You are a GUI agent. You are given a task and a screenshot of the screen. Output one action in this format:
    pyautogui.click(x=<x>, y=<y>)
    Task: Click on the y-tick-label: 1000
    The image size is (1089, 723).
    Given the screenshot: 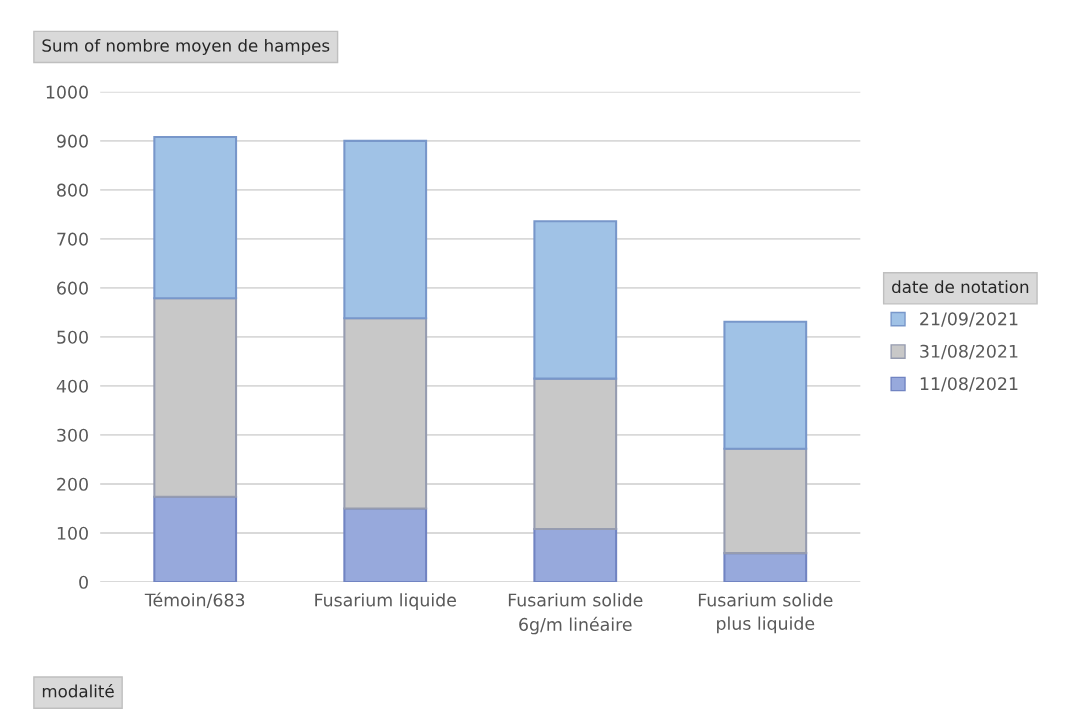 What is the action you would take?
    pyautogui.click(x=67, y=92)
    